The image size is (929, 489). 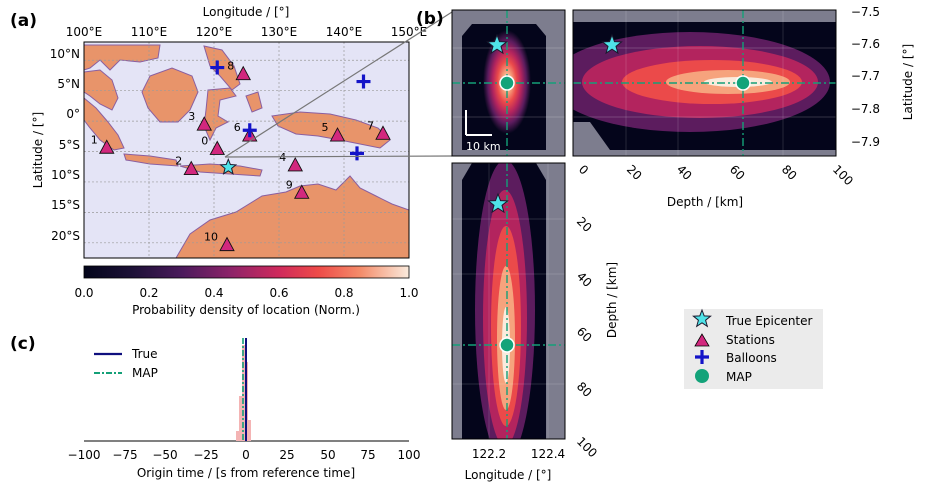 I want to click on true-epicenter-marker, so click(x=228, y=166).